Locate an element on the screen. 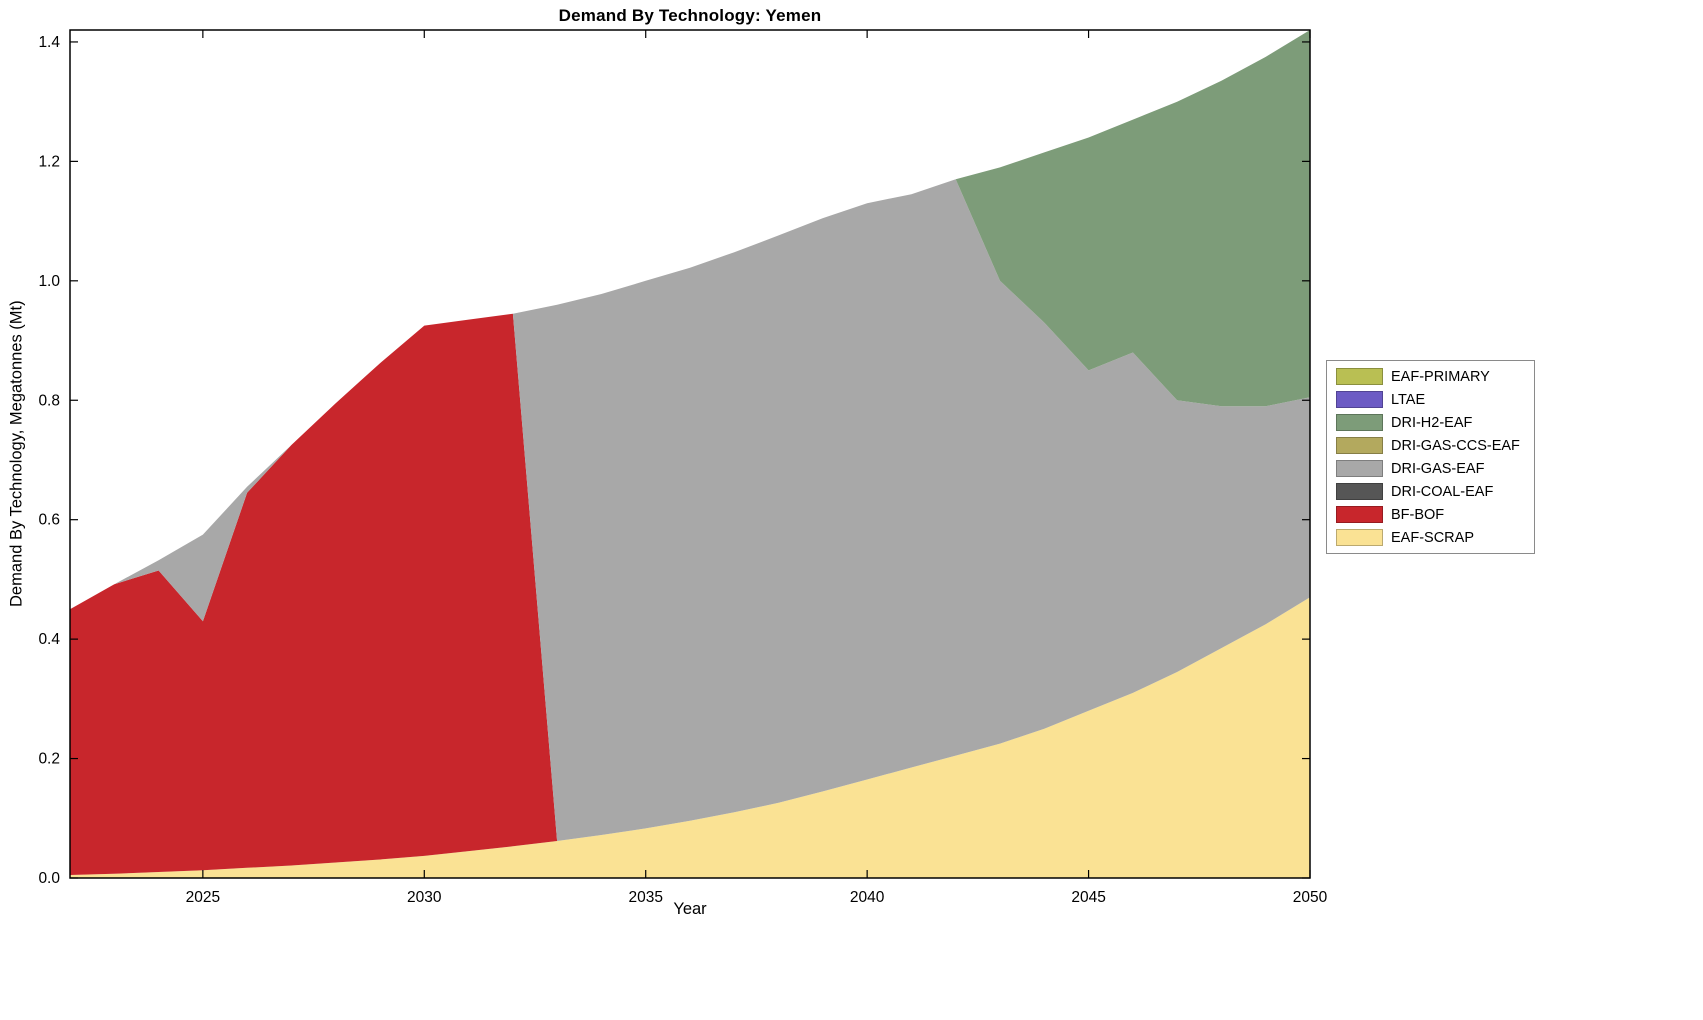 The width and height of the screenshot is (1703, 1020). y-tick-label: 0.8 is located at coordinates (49, 400).